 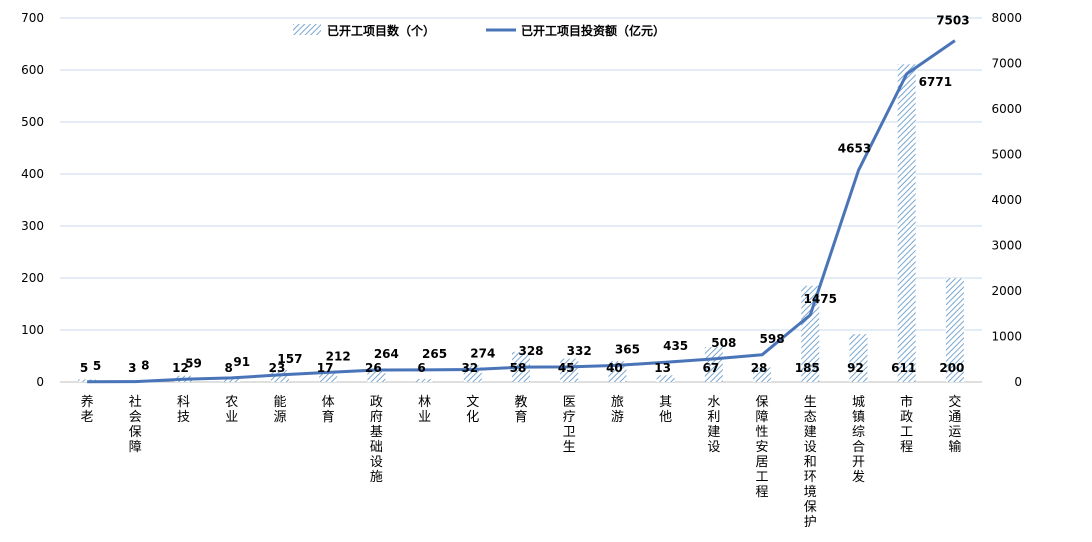 What do you see at coordinates (469, 368) in the screenshot?
I see `bar-data-label: 32` at bounding box center [469, 368].